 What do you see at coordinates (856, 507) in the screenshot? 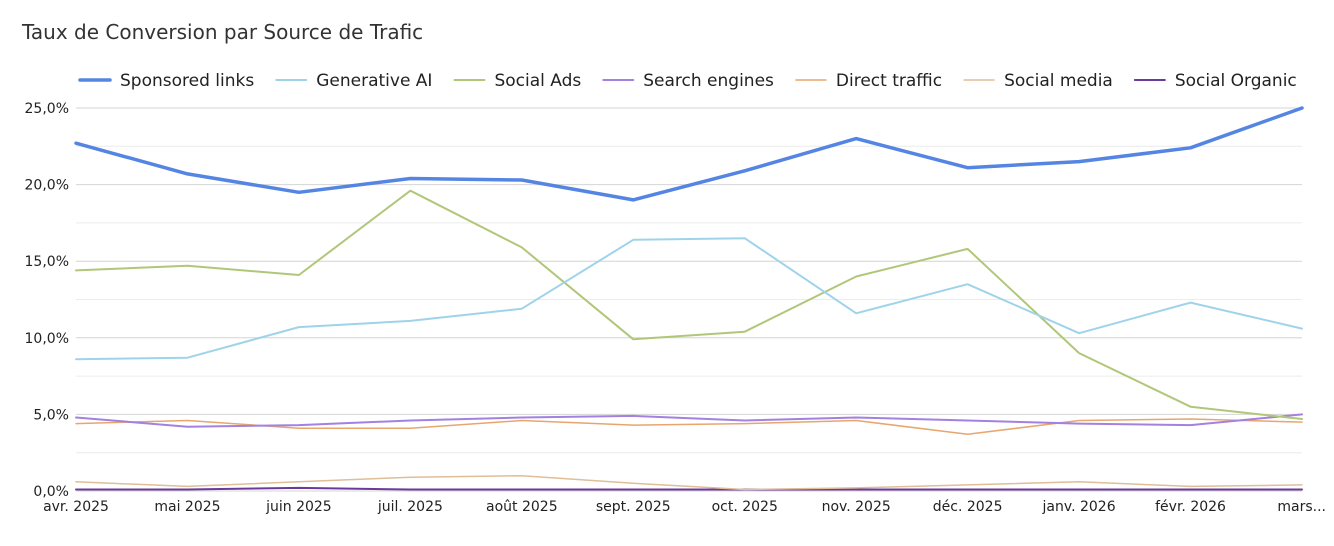
I see `x-tick-label: nov. 2025` at bounding box center [856, 507].